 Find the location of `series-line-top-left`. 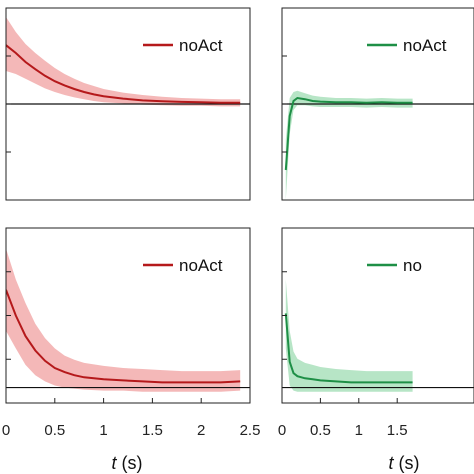

series-line-top-left is located at coordinates (123, 74).